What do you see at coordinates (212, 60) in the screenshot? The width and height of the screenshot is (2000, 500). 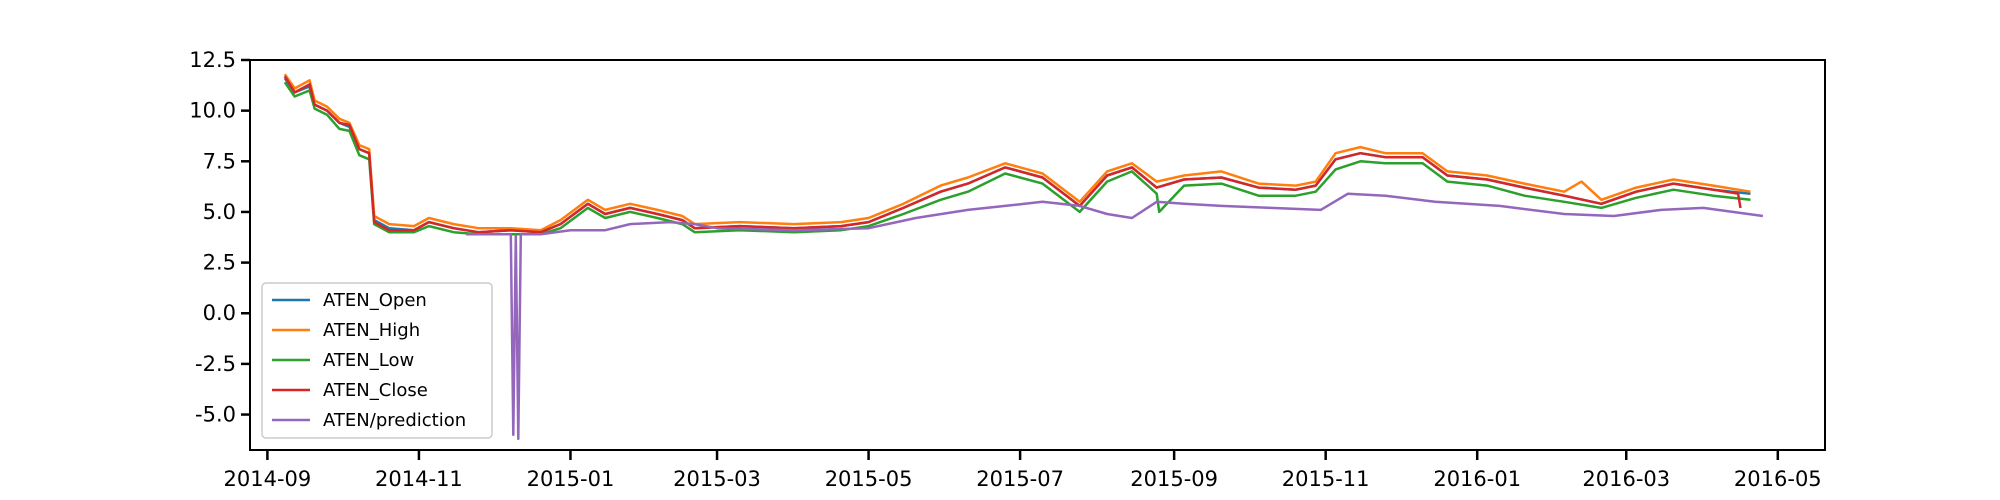 I see `y-tick-label-0: 12.5` at bounding box center [212, 60].